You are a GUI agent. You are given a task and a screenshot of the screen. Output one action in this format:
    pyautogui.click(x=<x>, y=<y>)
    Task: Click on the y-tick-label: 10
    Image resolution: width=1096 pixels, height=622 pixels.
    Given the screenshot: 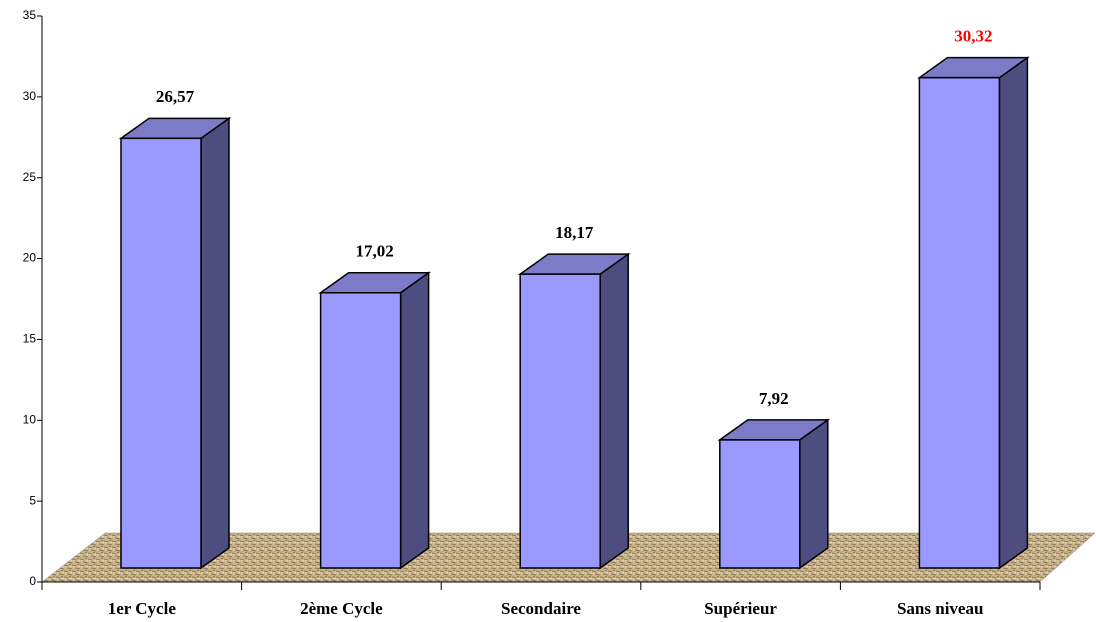 What is the action you would take?
    pyautogui.click(x=30, y=419)
    